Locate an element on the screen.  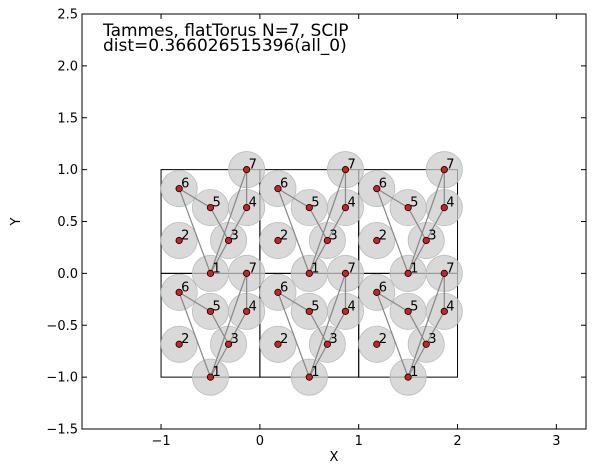
x-tick-label-3: 2 is located at coordinates (457, 441).